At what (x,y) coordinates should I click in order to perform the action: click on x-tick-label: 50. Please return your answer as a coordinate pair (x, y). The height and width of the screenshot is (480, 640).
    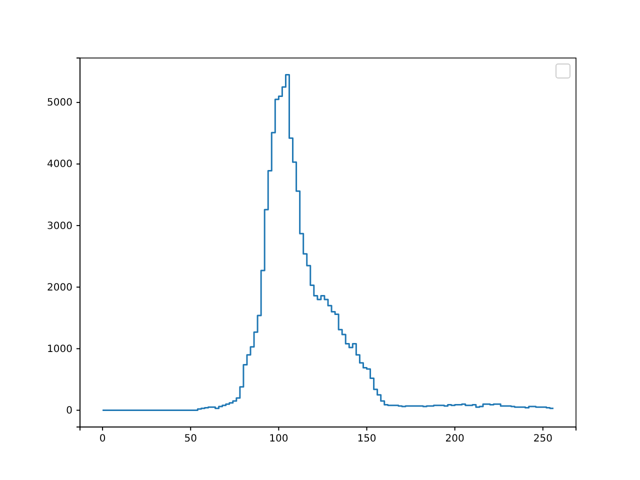
    Looking at the image, I should click on (190, 439).